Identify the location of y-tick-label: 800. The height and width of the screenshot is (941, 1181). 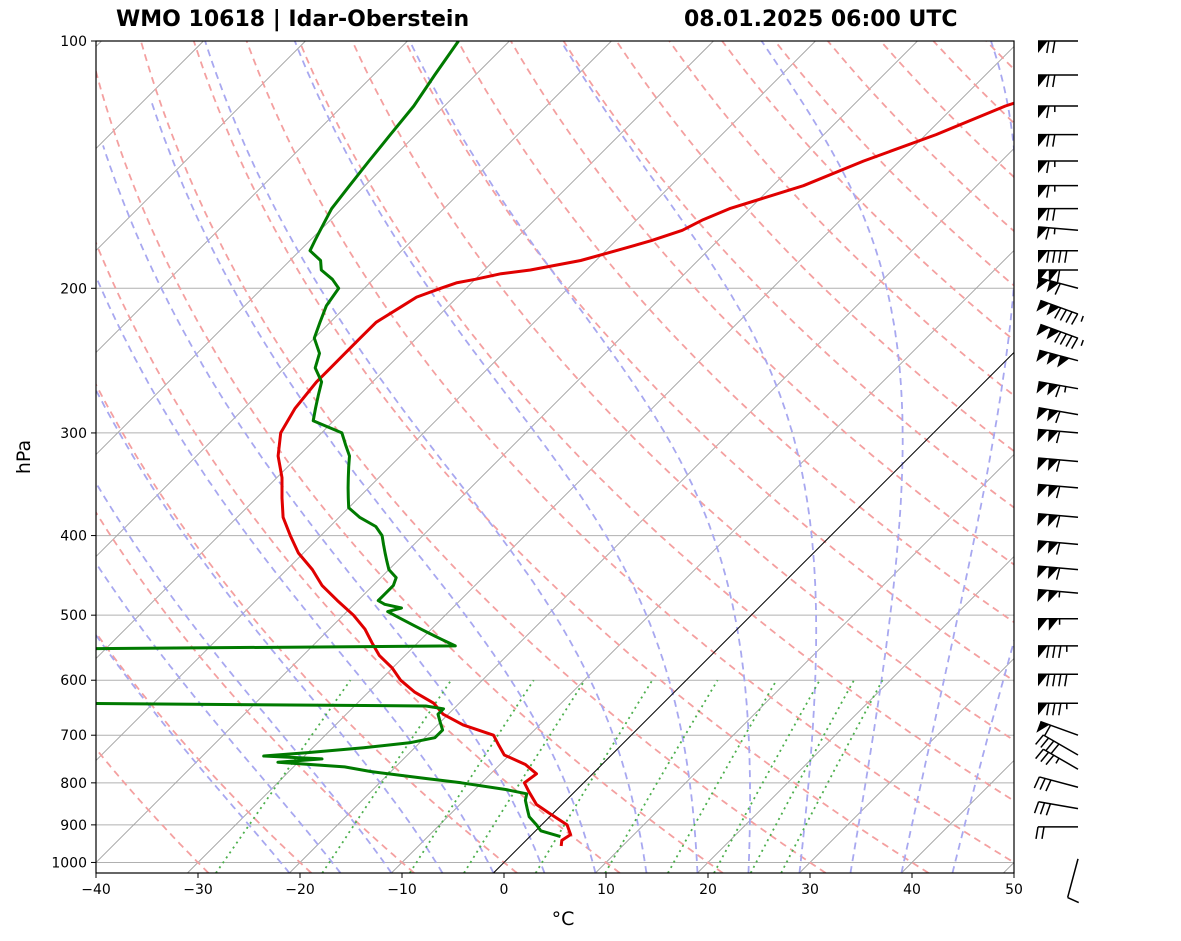
(73, 784).